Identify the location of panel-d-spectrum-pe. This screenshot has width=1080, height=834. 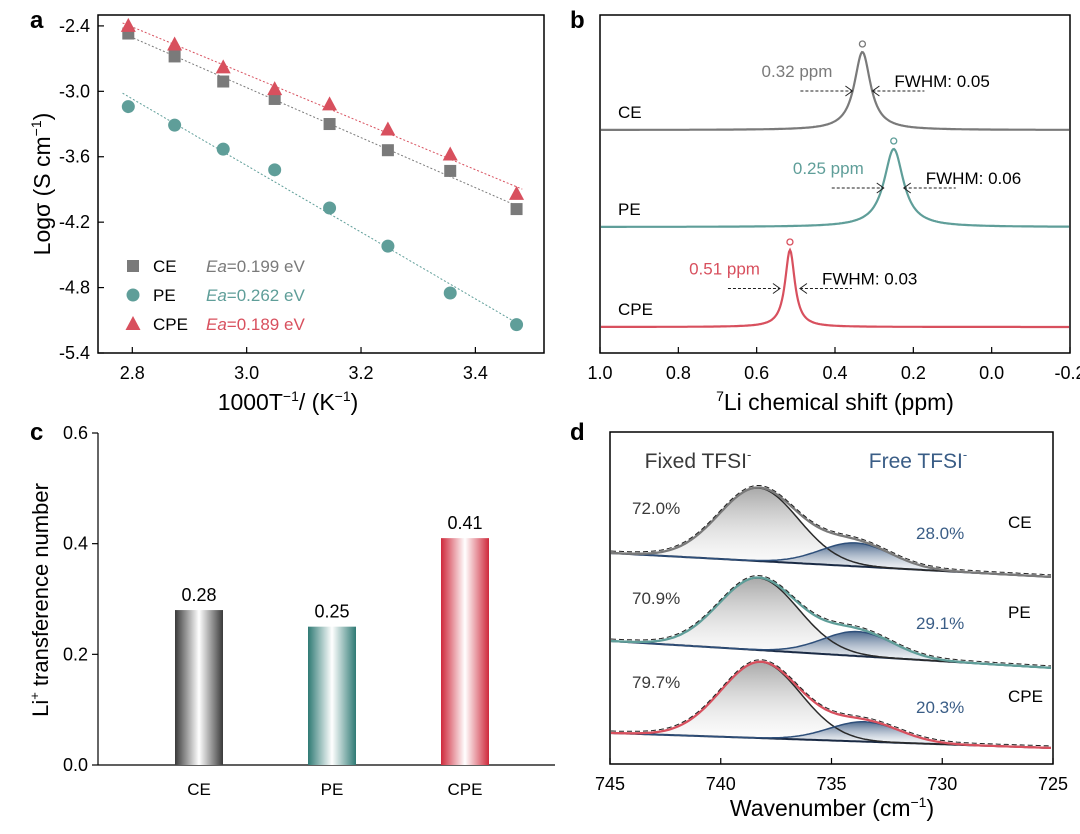
(831, 623).